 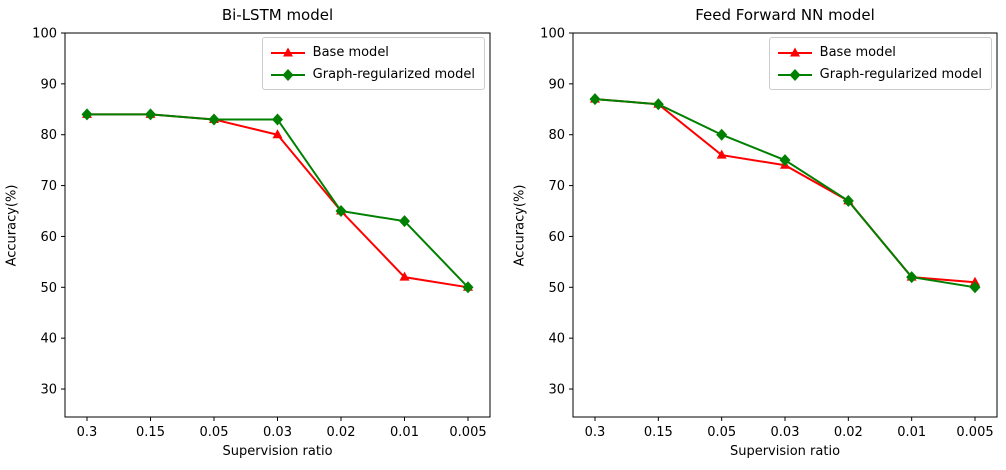 I want to click on chart2-ylabel: Accuracy(%), so click(x=520, y=225).